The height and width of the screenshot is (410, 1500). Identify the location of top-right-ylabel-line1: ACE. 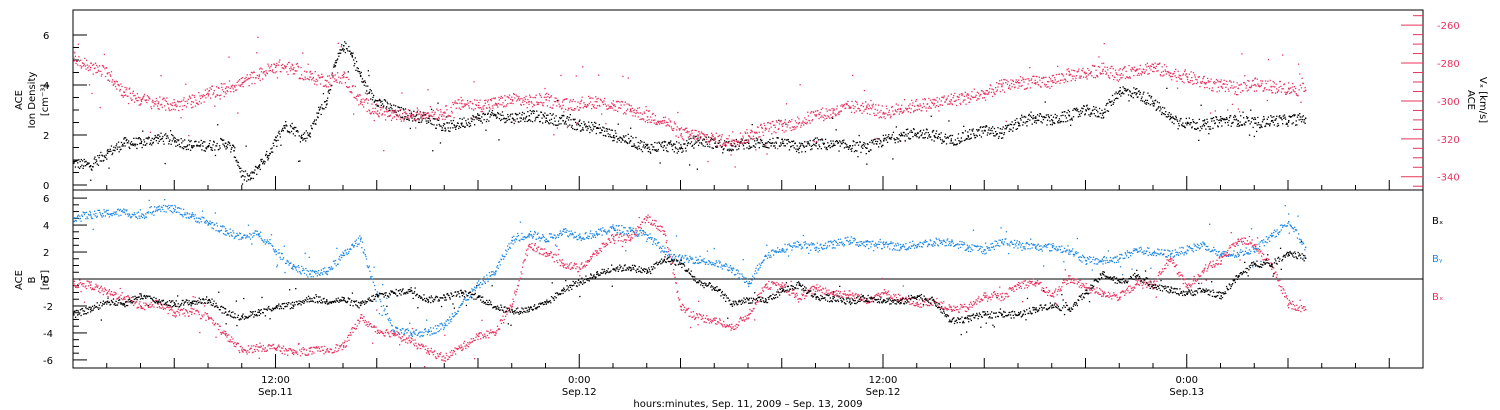
(1470, 100).